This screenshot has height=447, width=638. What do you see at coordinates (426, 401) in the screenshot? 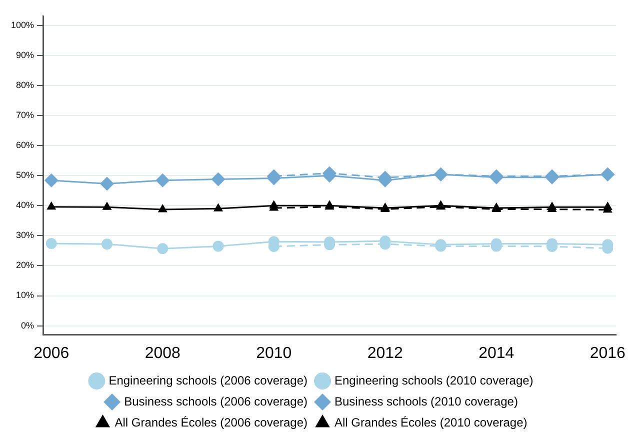
I see `legend-label: Business schools (2010 coverage)` at bounding box center [426, 401].